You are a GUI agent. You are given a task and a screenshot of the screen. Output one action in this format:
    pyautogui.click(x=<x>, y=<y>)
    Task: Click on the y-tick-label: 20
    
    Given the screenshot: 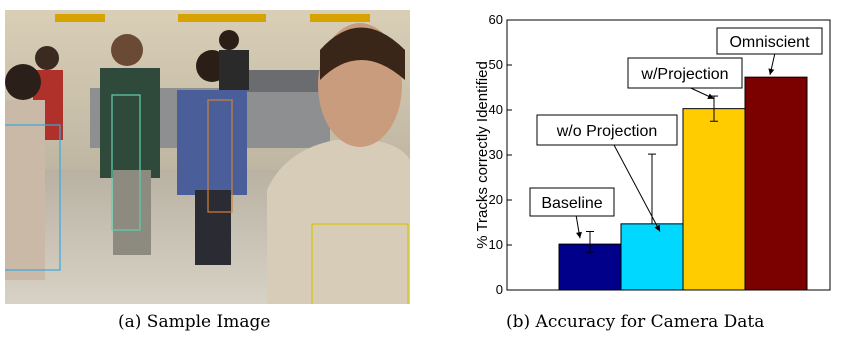 What is the action you would take?
    pyautogui.click(x=496, y=199)
    